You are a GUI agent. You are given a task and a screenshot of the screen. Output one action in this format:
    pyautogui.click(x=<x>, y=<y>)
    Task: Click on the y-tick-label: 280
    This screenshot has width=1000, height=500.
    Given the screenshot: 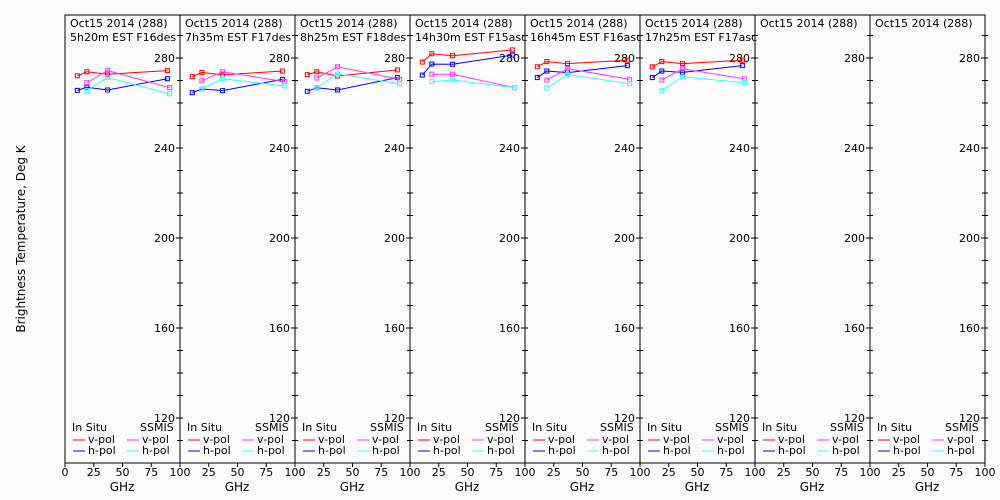 What is the action you would take?
    pyautogui.click(x=624, y=58)
    